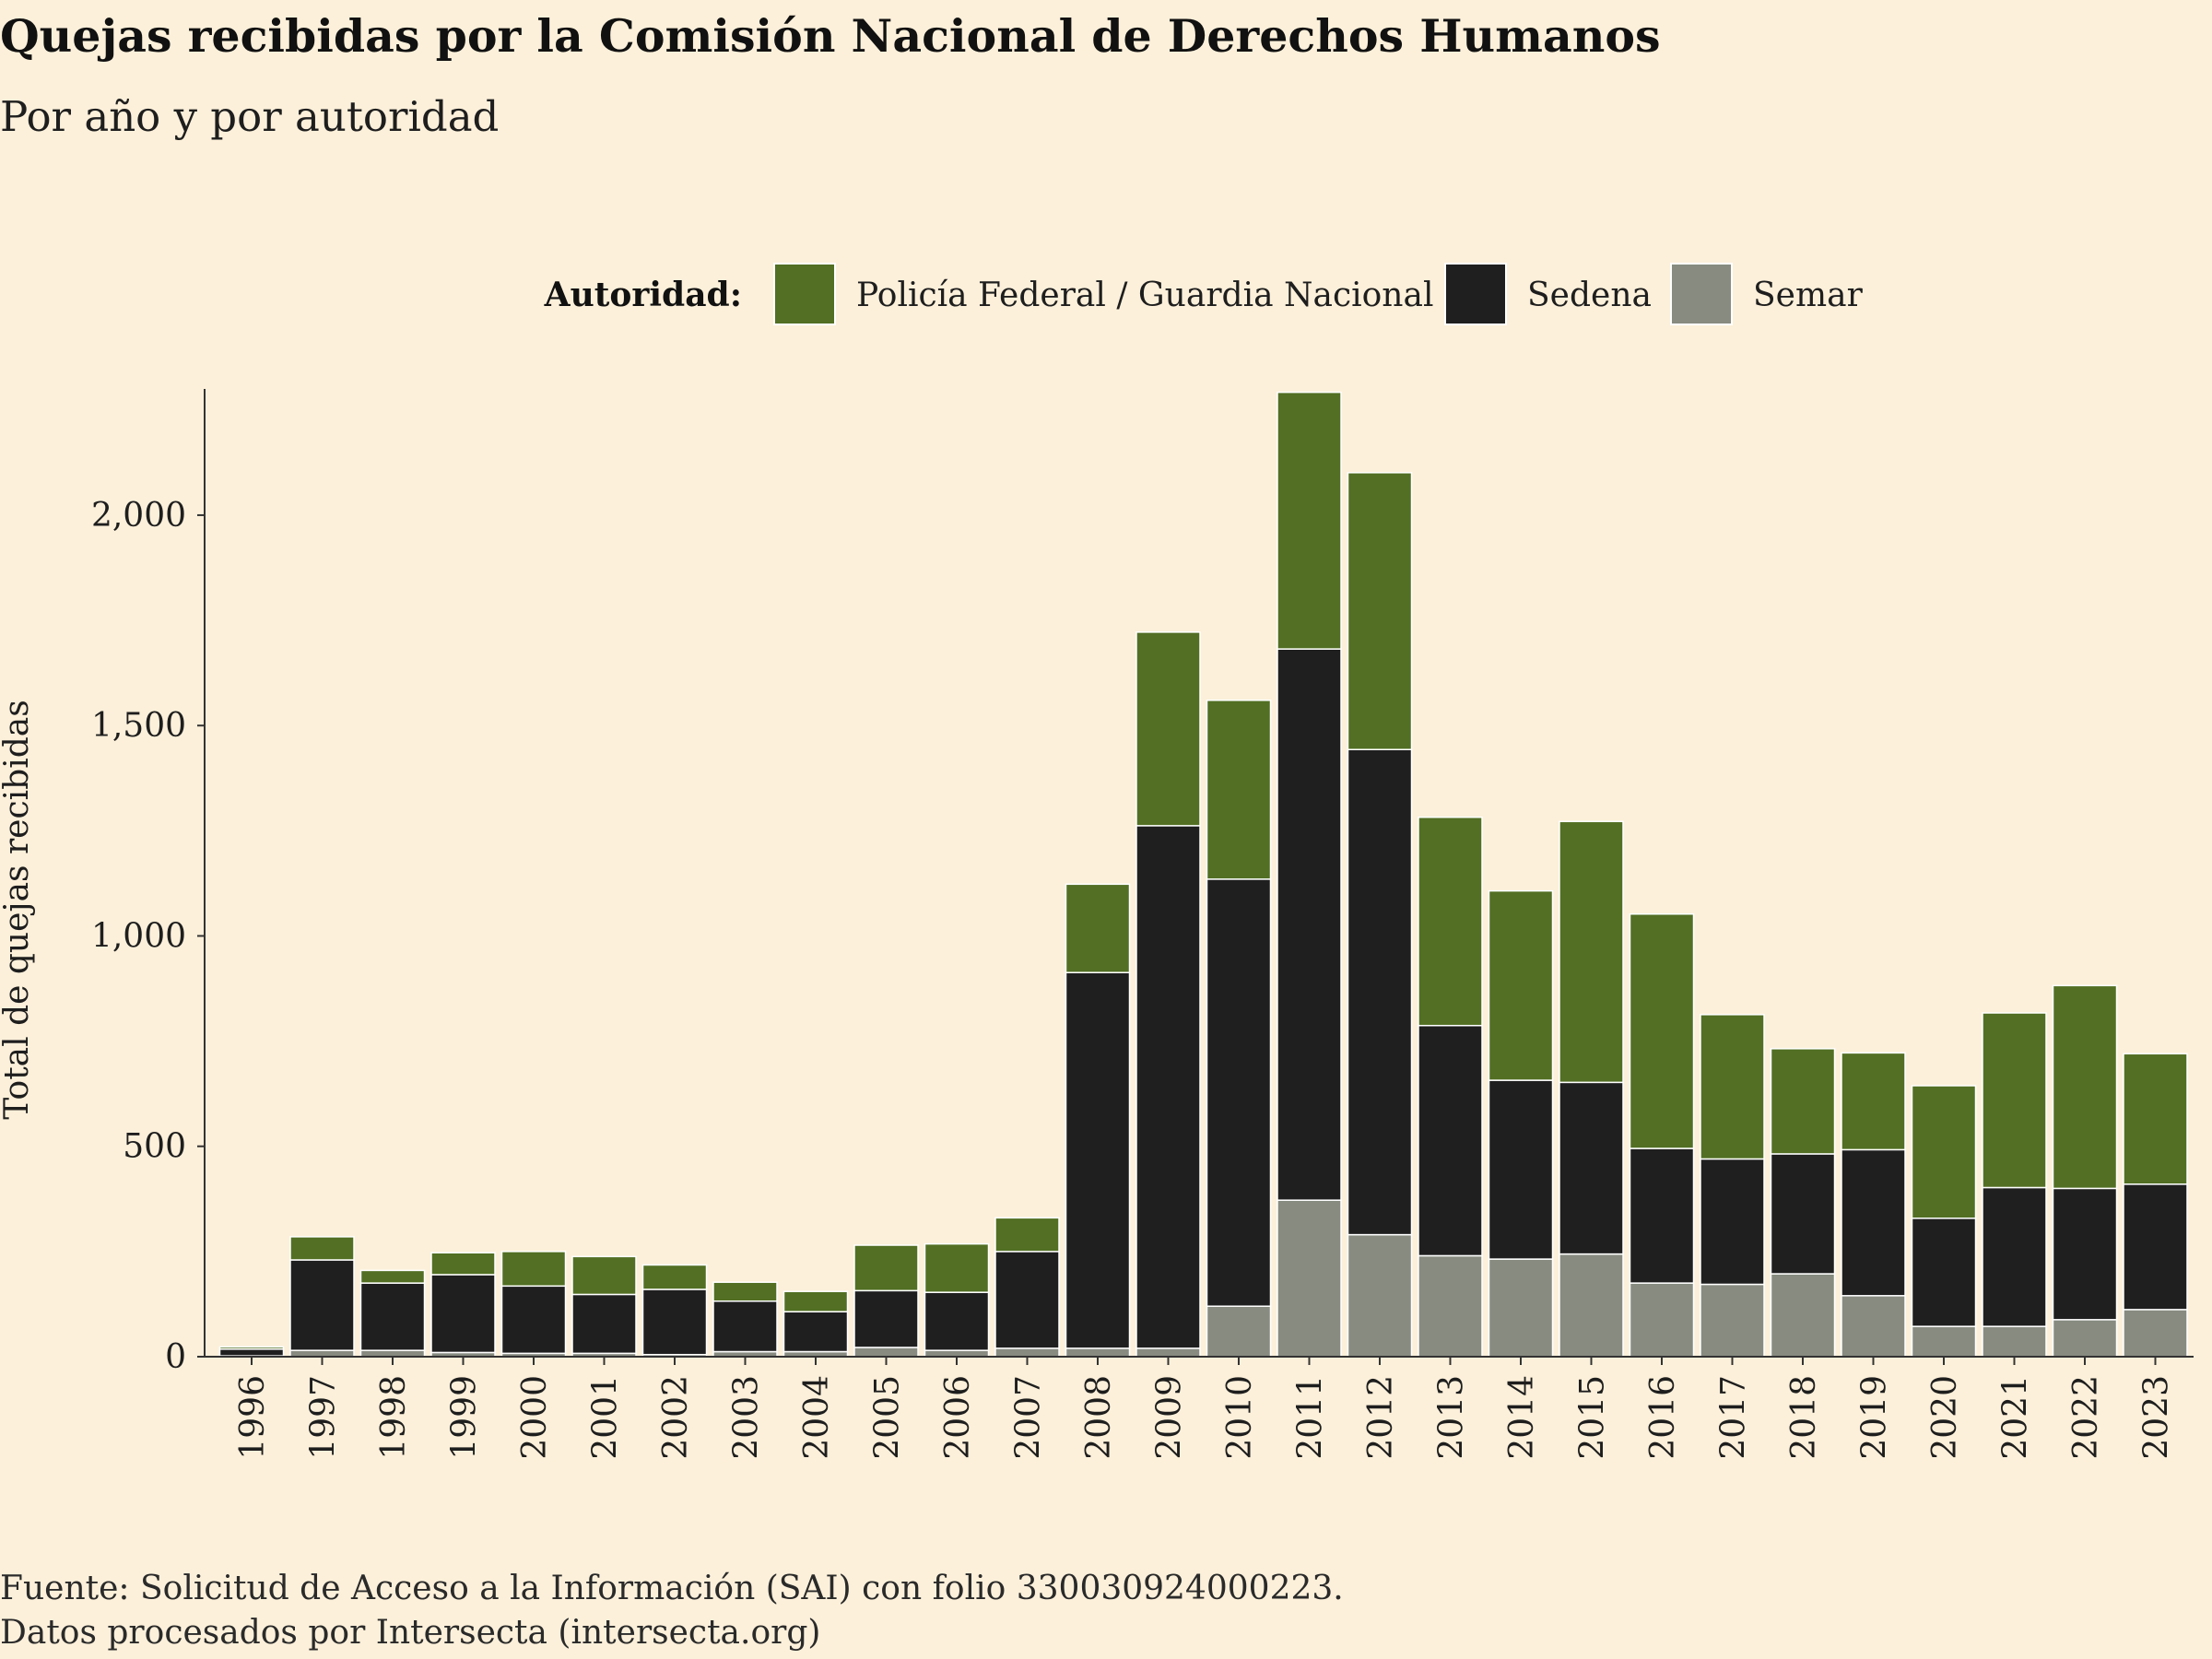 Image resolution: width=2212 pixels, height=1659 pixels. What do you see at coordinates (886, 1352) in the screenshot?
I see `bar-segment: Semar 2005: 22` at bounding box center [886, 1352].